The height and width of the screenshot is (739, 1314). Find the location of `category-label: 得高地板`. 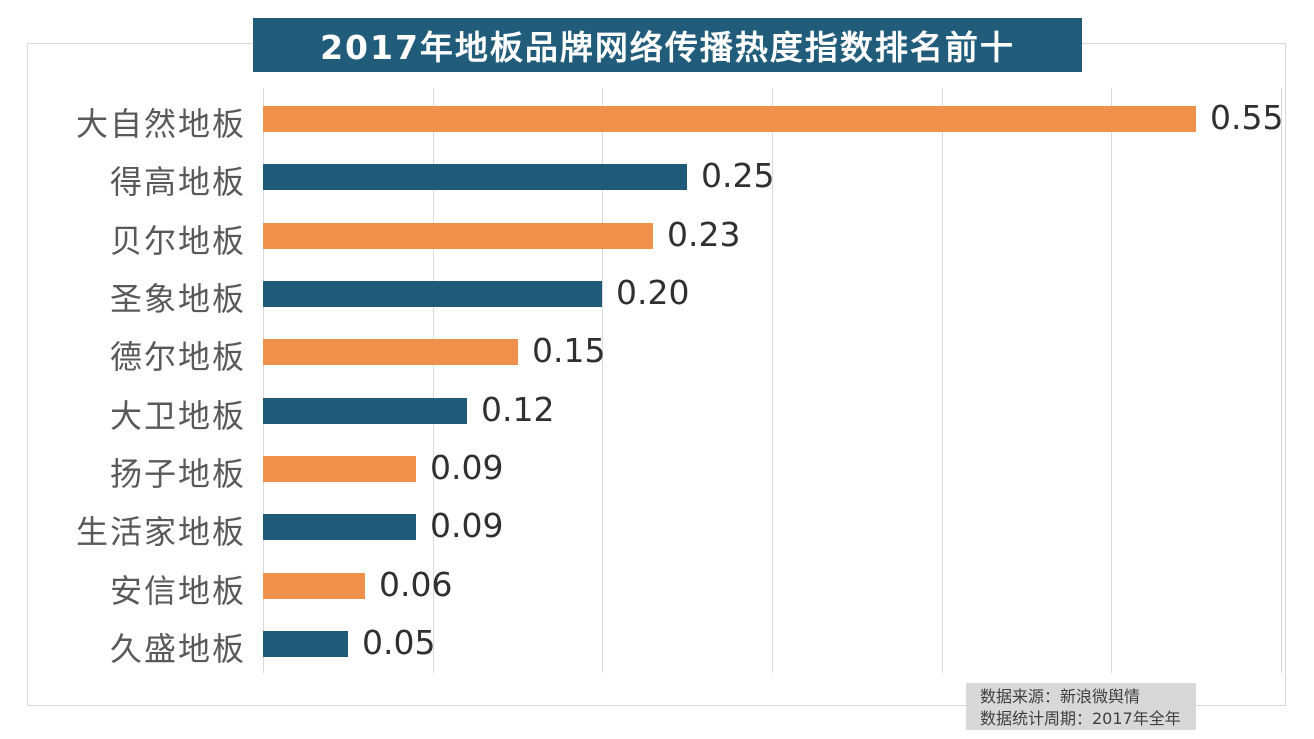

category-label: 得高地板 is located at coordinates (177, 182).